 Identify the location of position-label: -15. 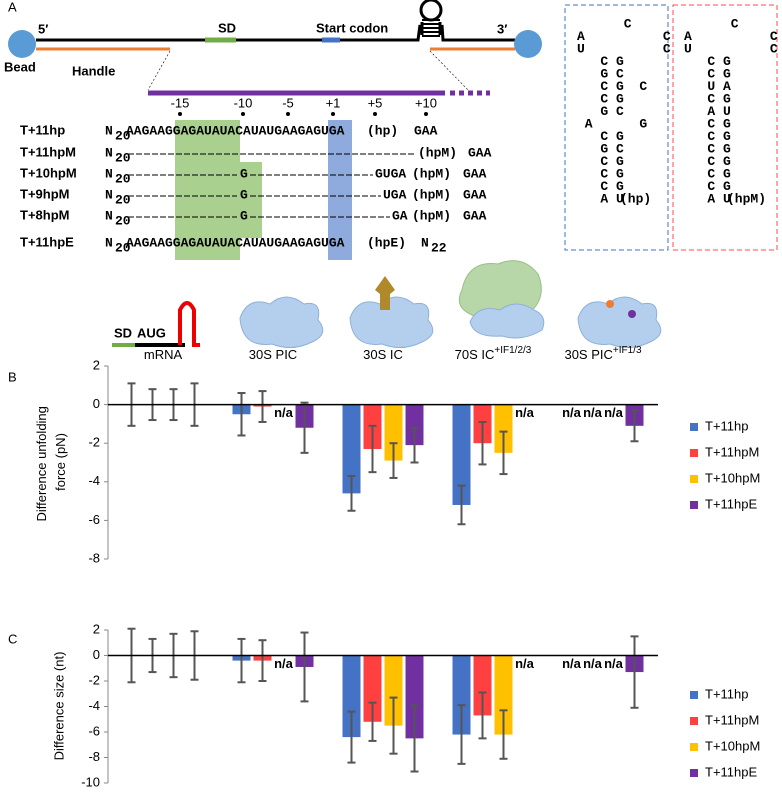
(180, 102).